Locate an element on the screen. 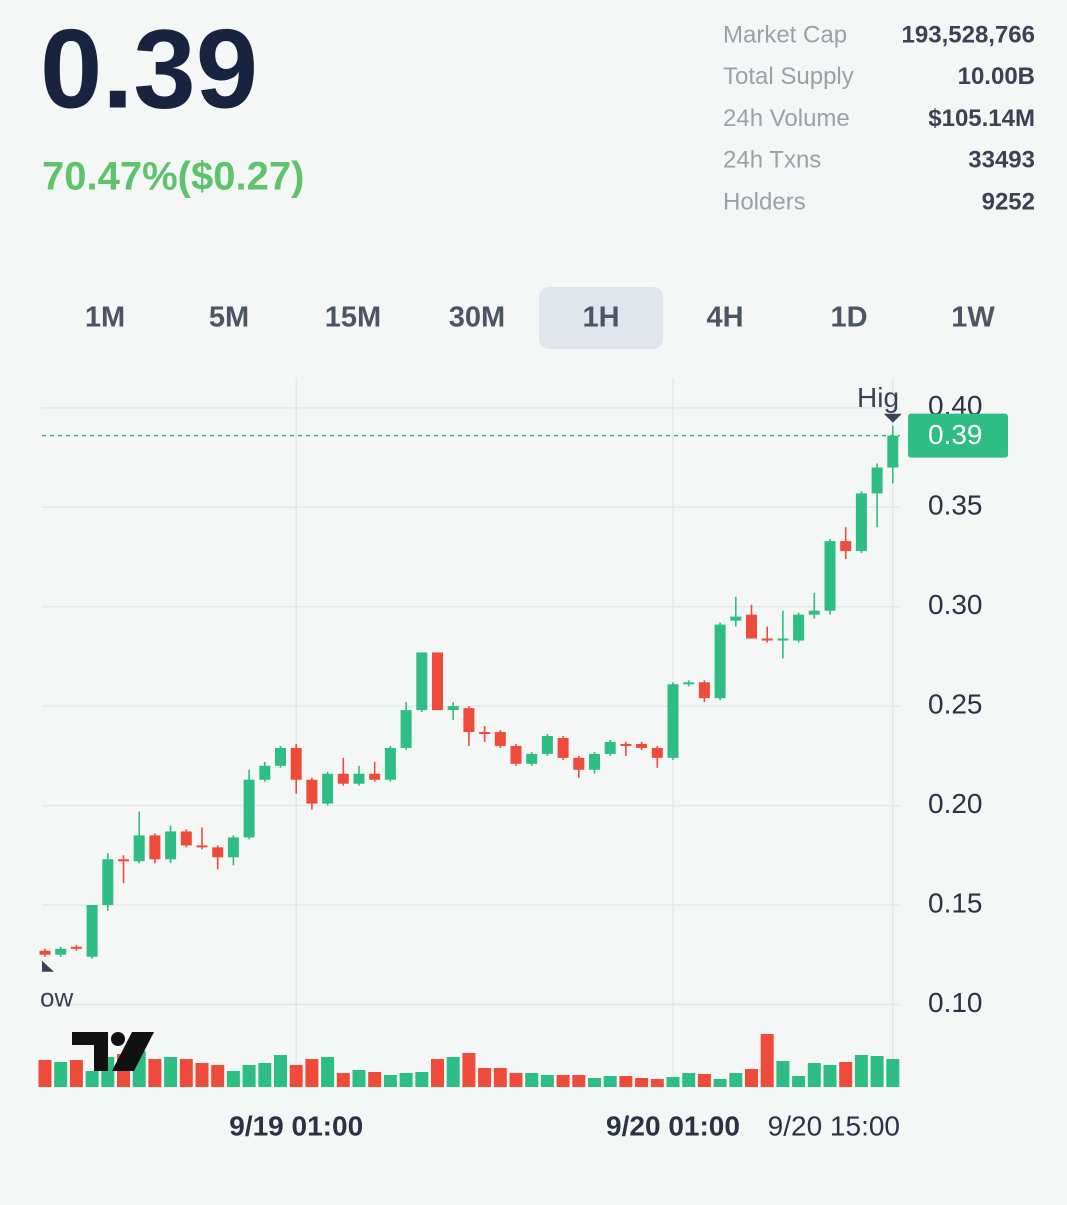 The width and height of the screenshot is (1067, 1205). tab-label: 1W is located at coordinates (973, 318).